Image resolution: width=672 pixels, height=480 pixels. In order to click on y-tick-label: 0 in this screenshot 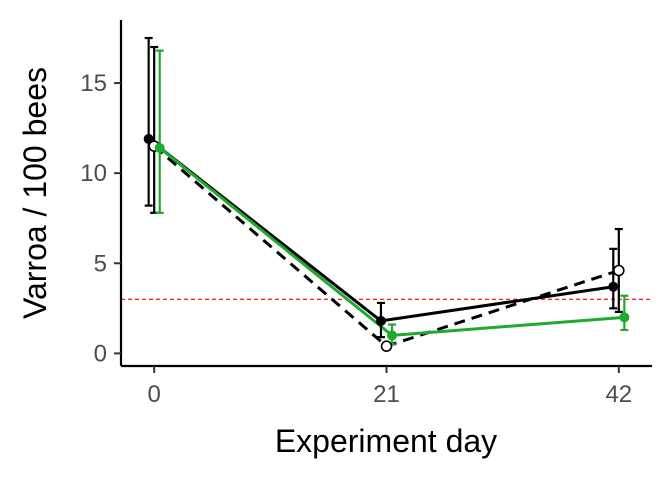, I will do `click(100, 353)`.